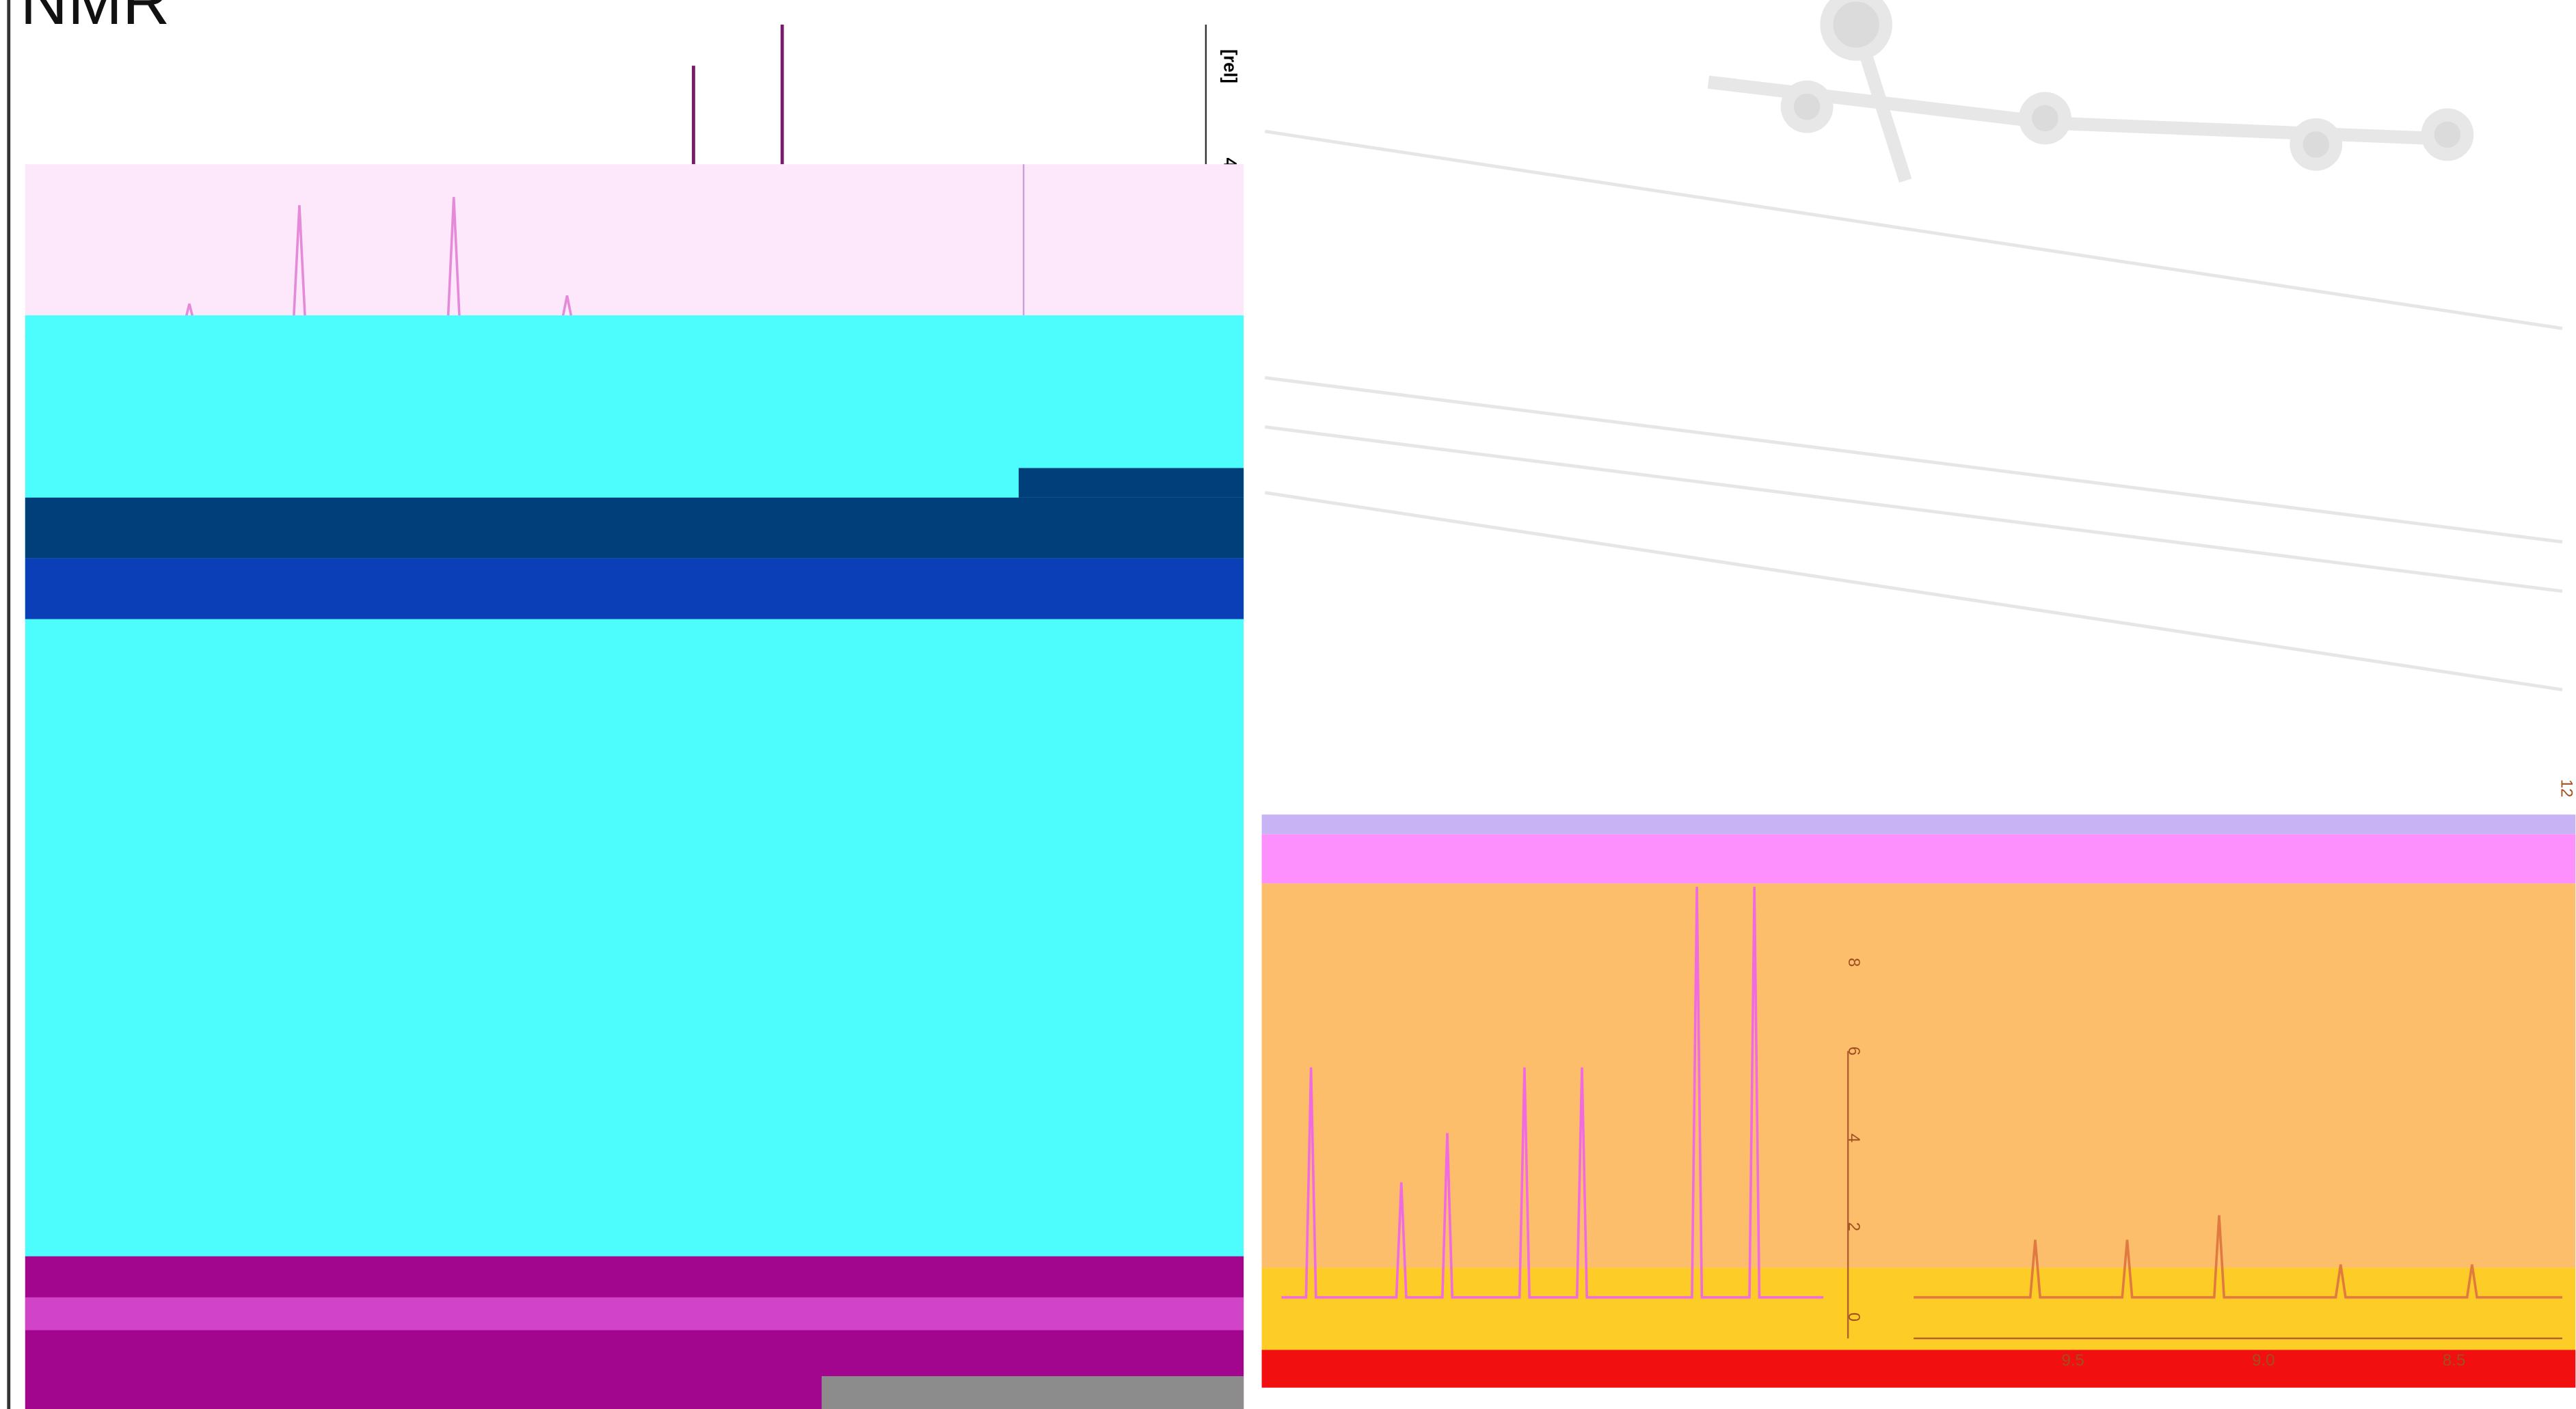 The image size is (2576, 1409). I want to click on magenta-stripe, so click(634, 1313).